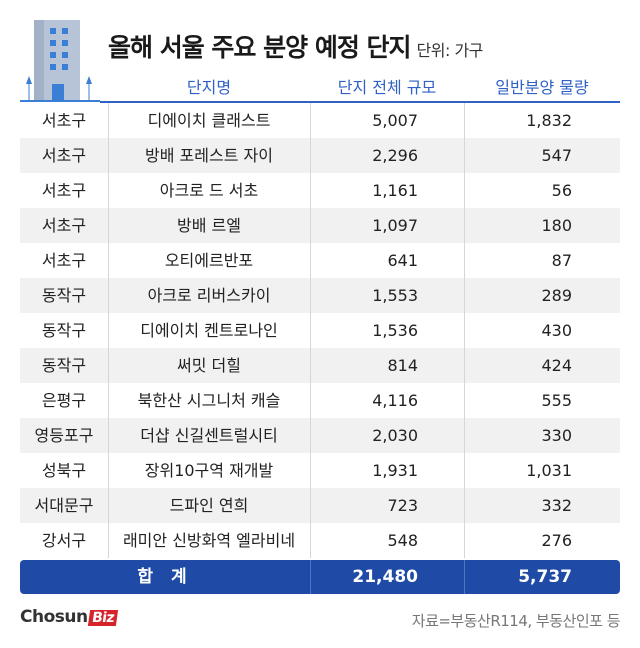  What do you see at coordinates (64, 505) in the screenshot?
I see `district-cell: 서대문구` at bounding box center [64, 505].